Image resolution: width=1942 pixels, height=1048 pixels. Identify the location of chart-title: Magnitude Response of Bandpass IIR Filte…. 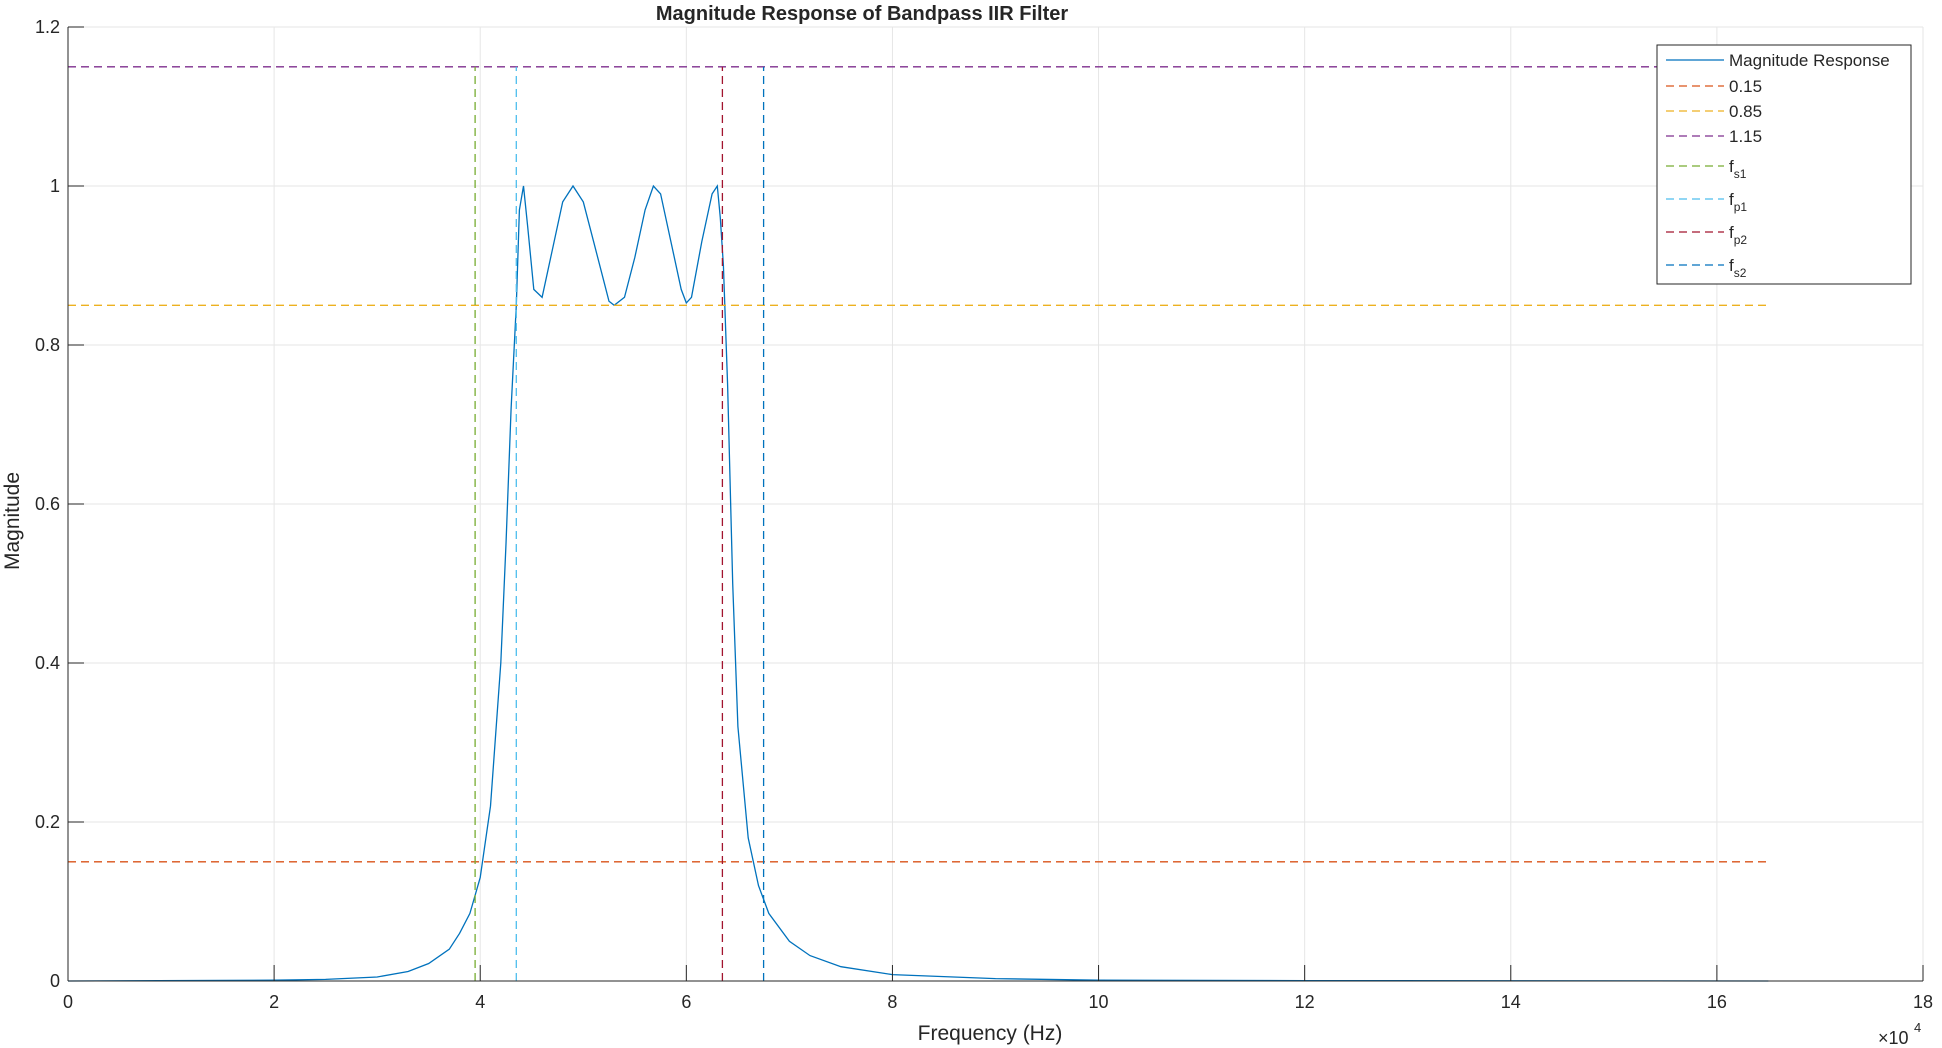
(862, 14).